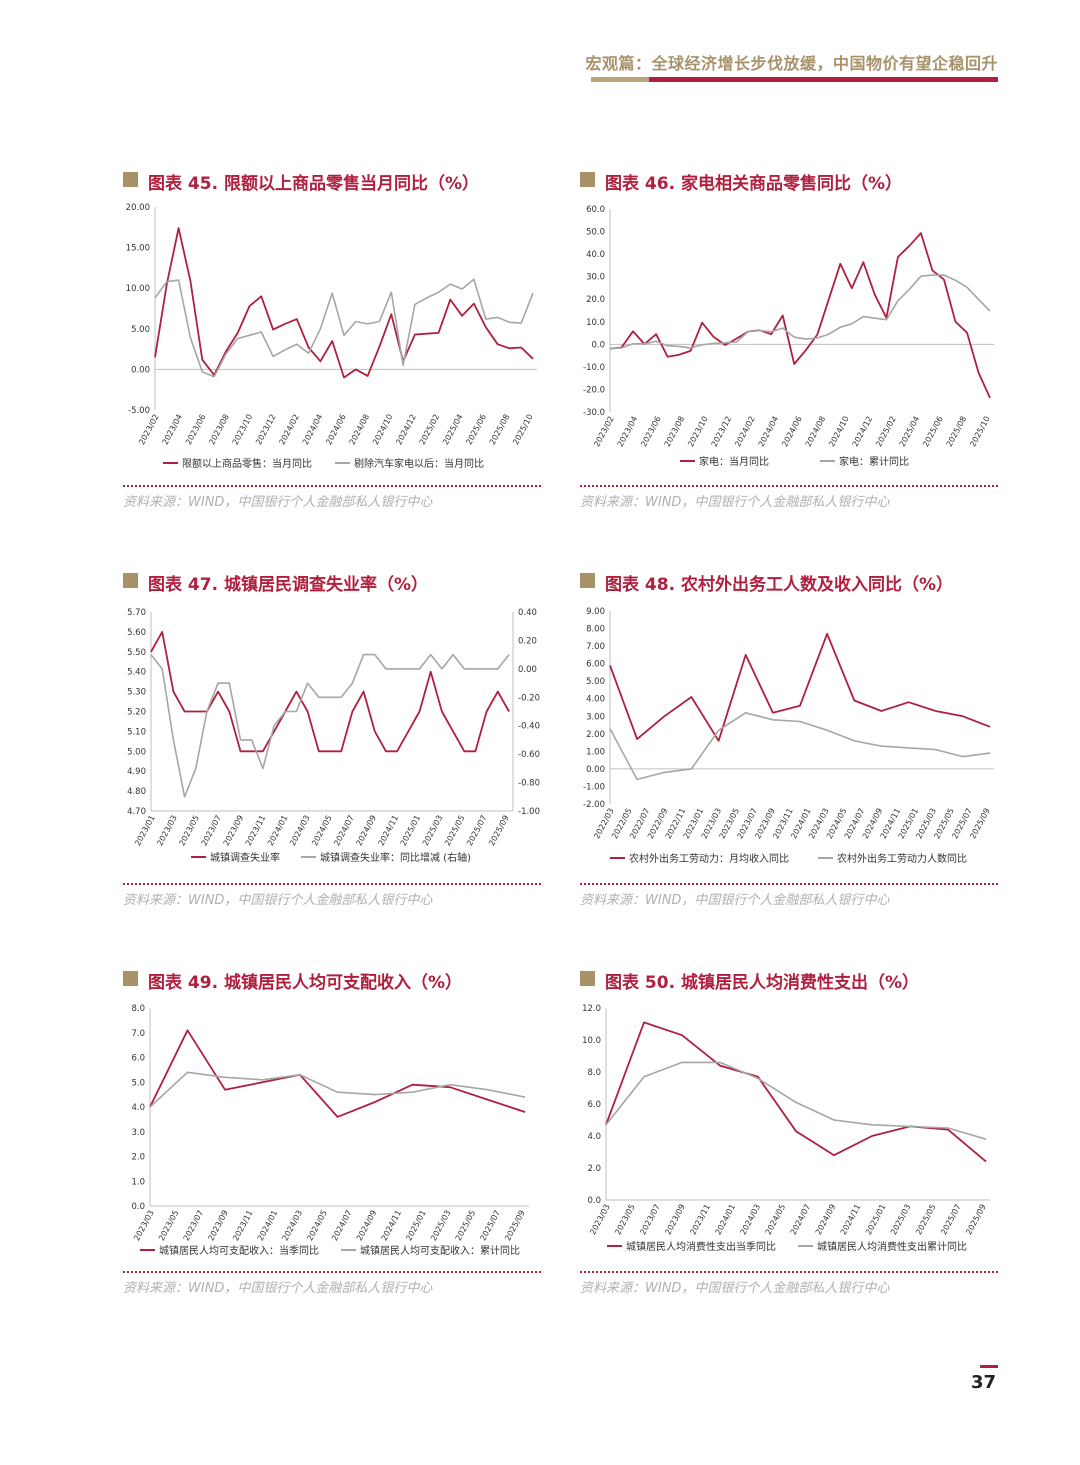 The image size is (1080, 1465). What do you see at coordinates (527, 641) in the screenshot?
I see `y2-tick-label: 0.20` at bounding box center [527, 641].